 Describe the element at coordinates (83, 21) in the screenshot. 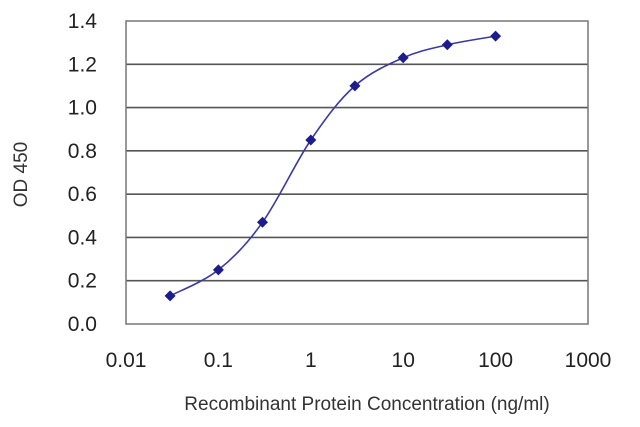

I see `y-tick-label: 1.4` at that location.